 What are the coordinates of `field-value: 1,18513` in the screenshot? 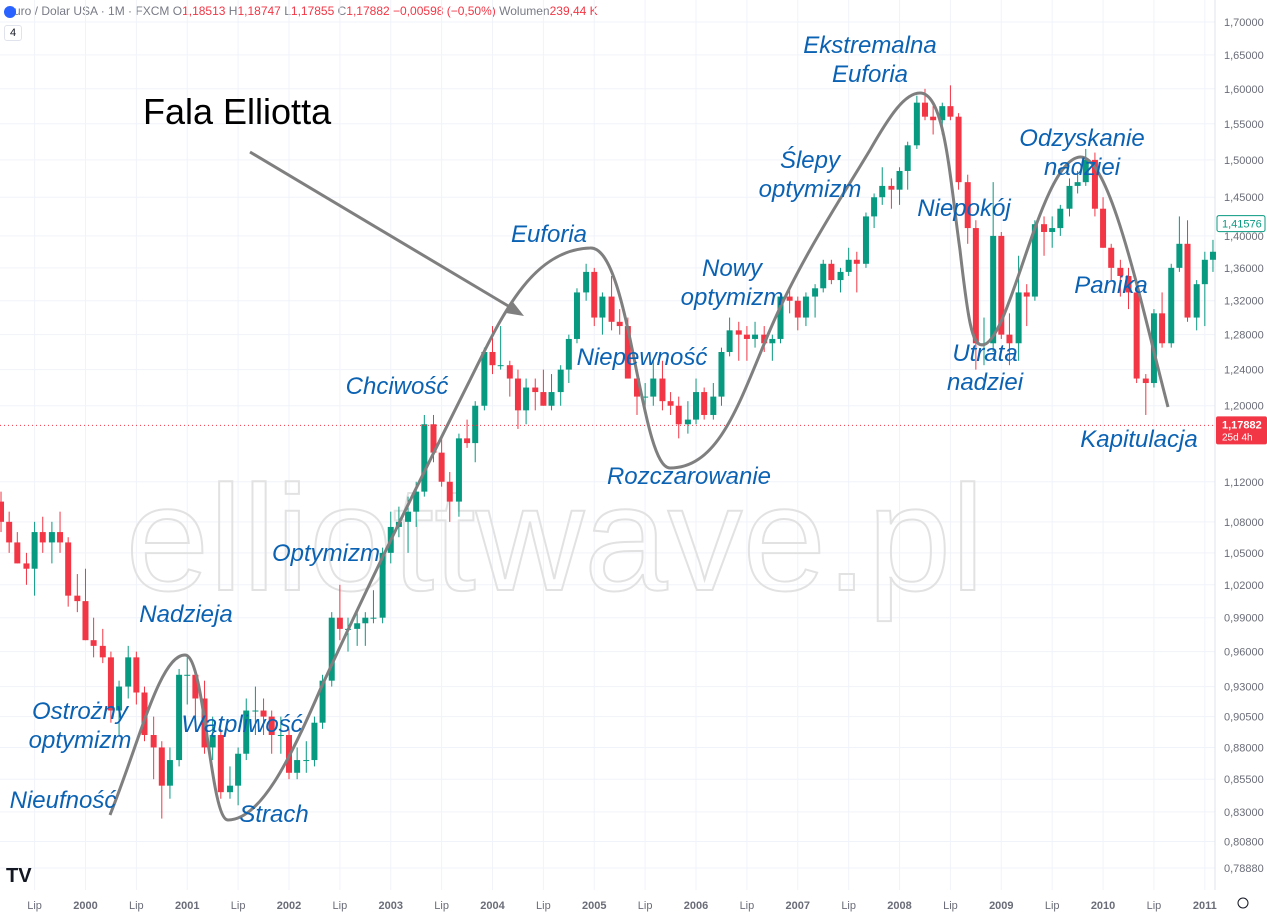 It's located at (204, 11).